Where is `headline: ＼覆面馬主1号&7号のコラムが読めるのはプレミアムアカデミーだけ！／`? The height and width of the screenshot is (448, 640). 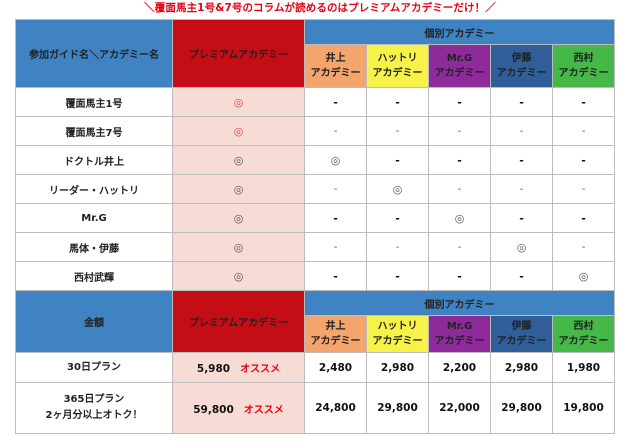 headline: ＼覆面馬主1号&7号のコラムが読めるのはプレミアムアカデミーだけ！／ is located at coordinates (320, 8).